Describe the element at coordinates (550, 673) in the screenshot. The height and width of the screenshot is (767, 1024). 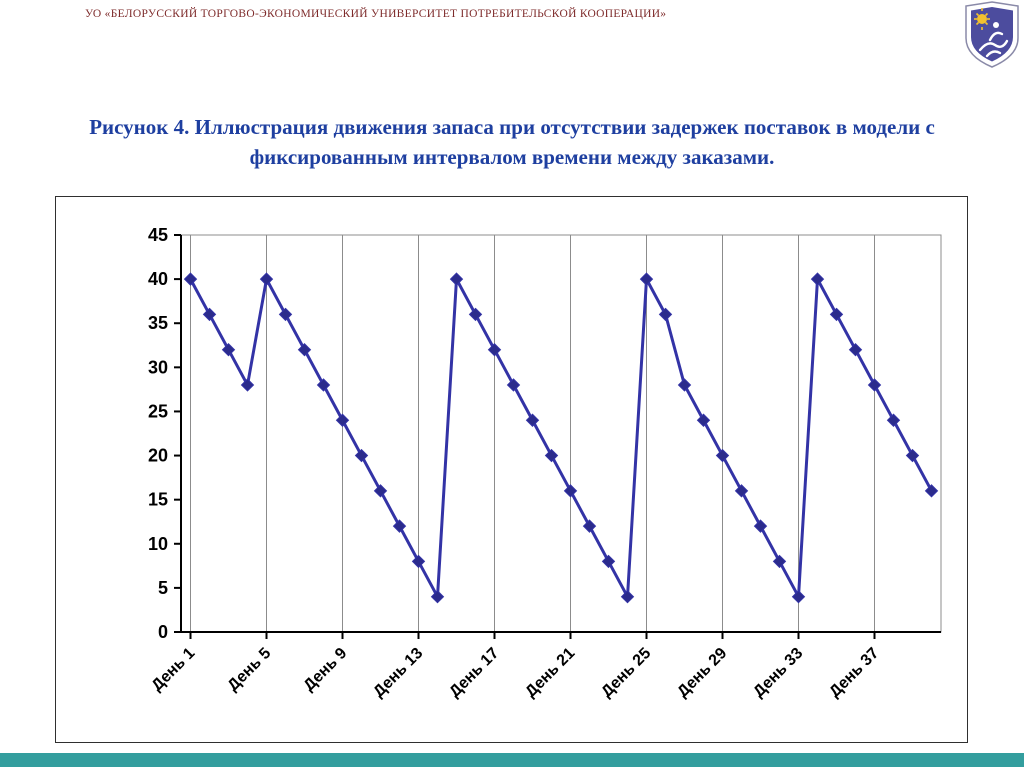
I see `x-axis-label: День 21` at that location.